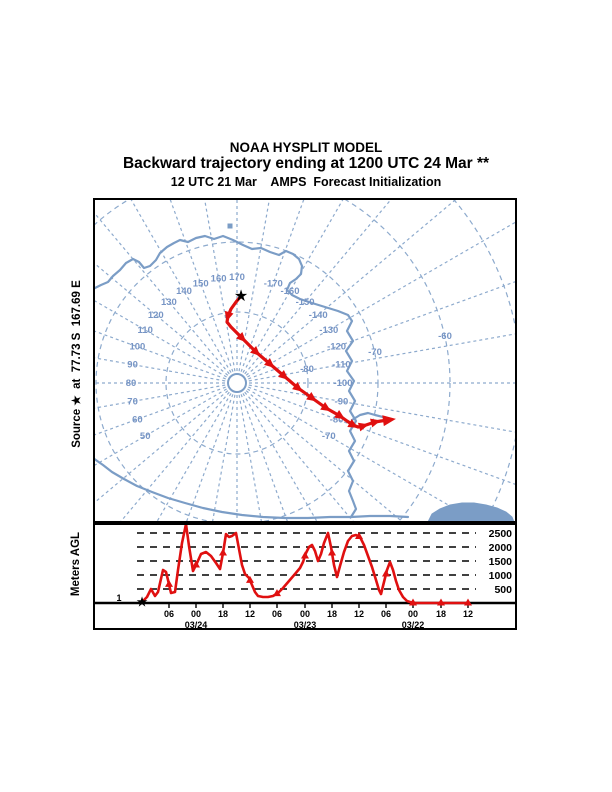 This screenshot has height=792, width=612. I want to click on height-gridlines: 2500 2000 1500 1000 500, so click(324, 562).